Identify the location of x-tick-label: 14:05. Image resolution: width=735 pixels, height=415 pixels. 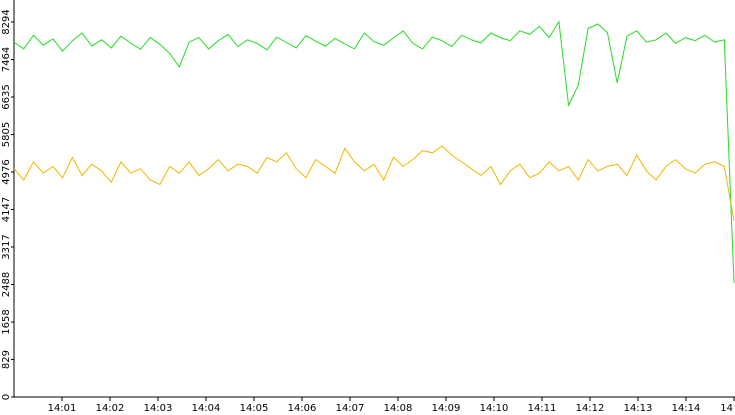
(254, 408).